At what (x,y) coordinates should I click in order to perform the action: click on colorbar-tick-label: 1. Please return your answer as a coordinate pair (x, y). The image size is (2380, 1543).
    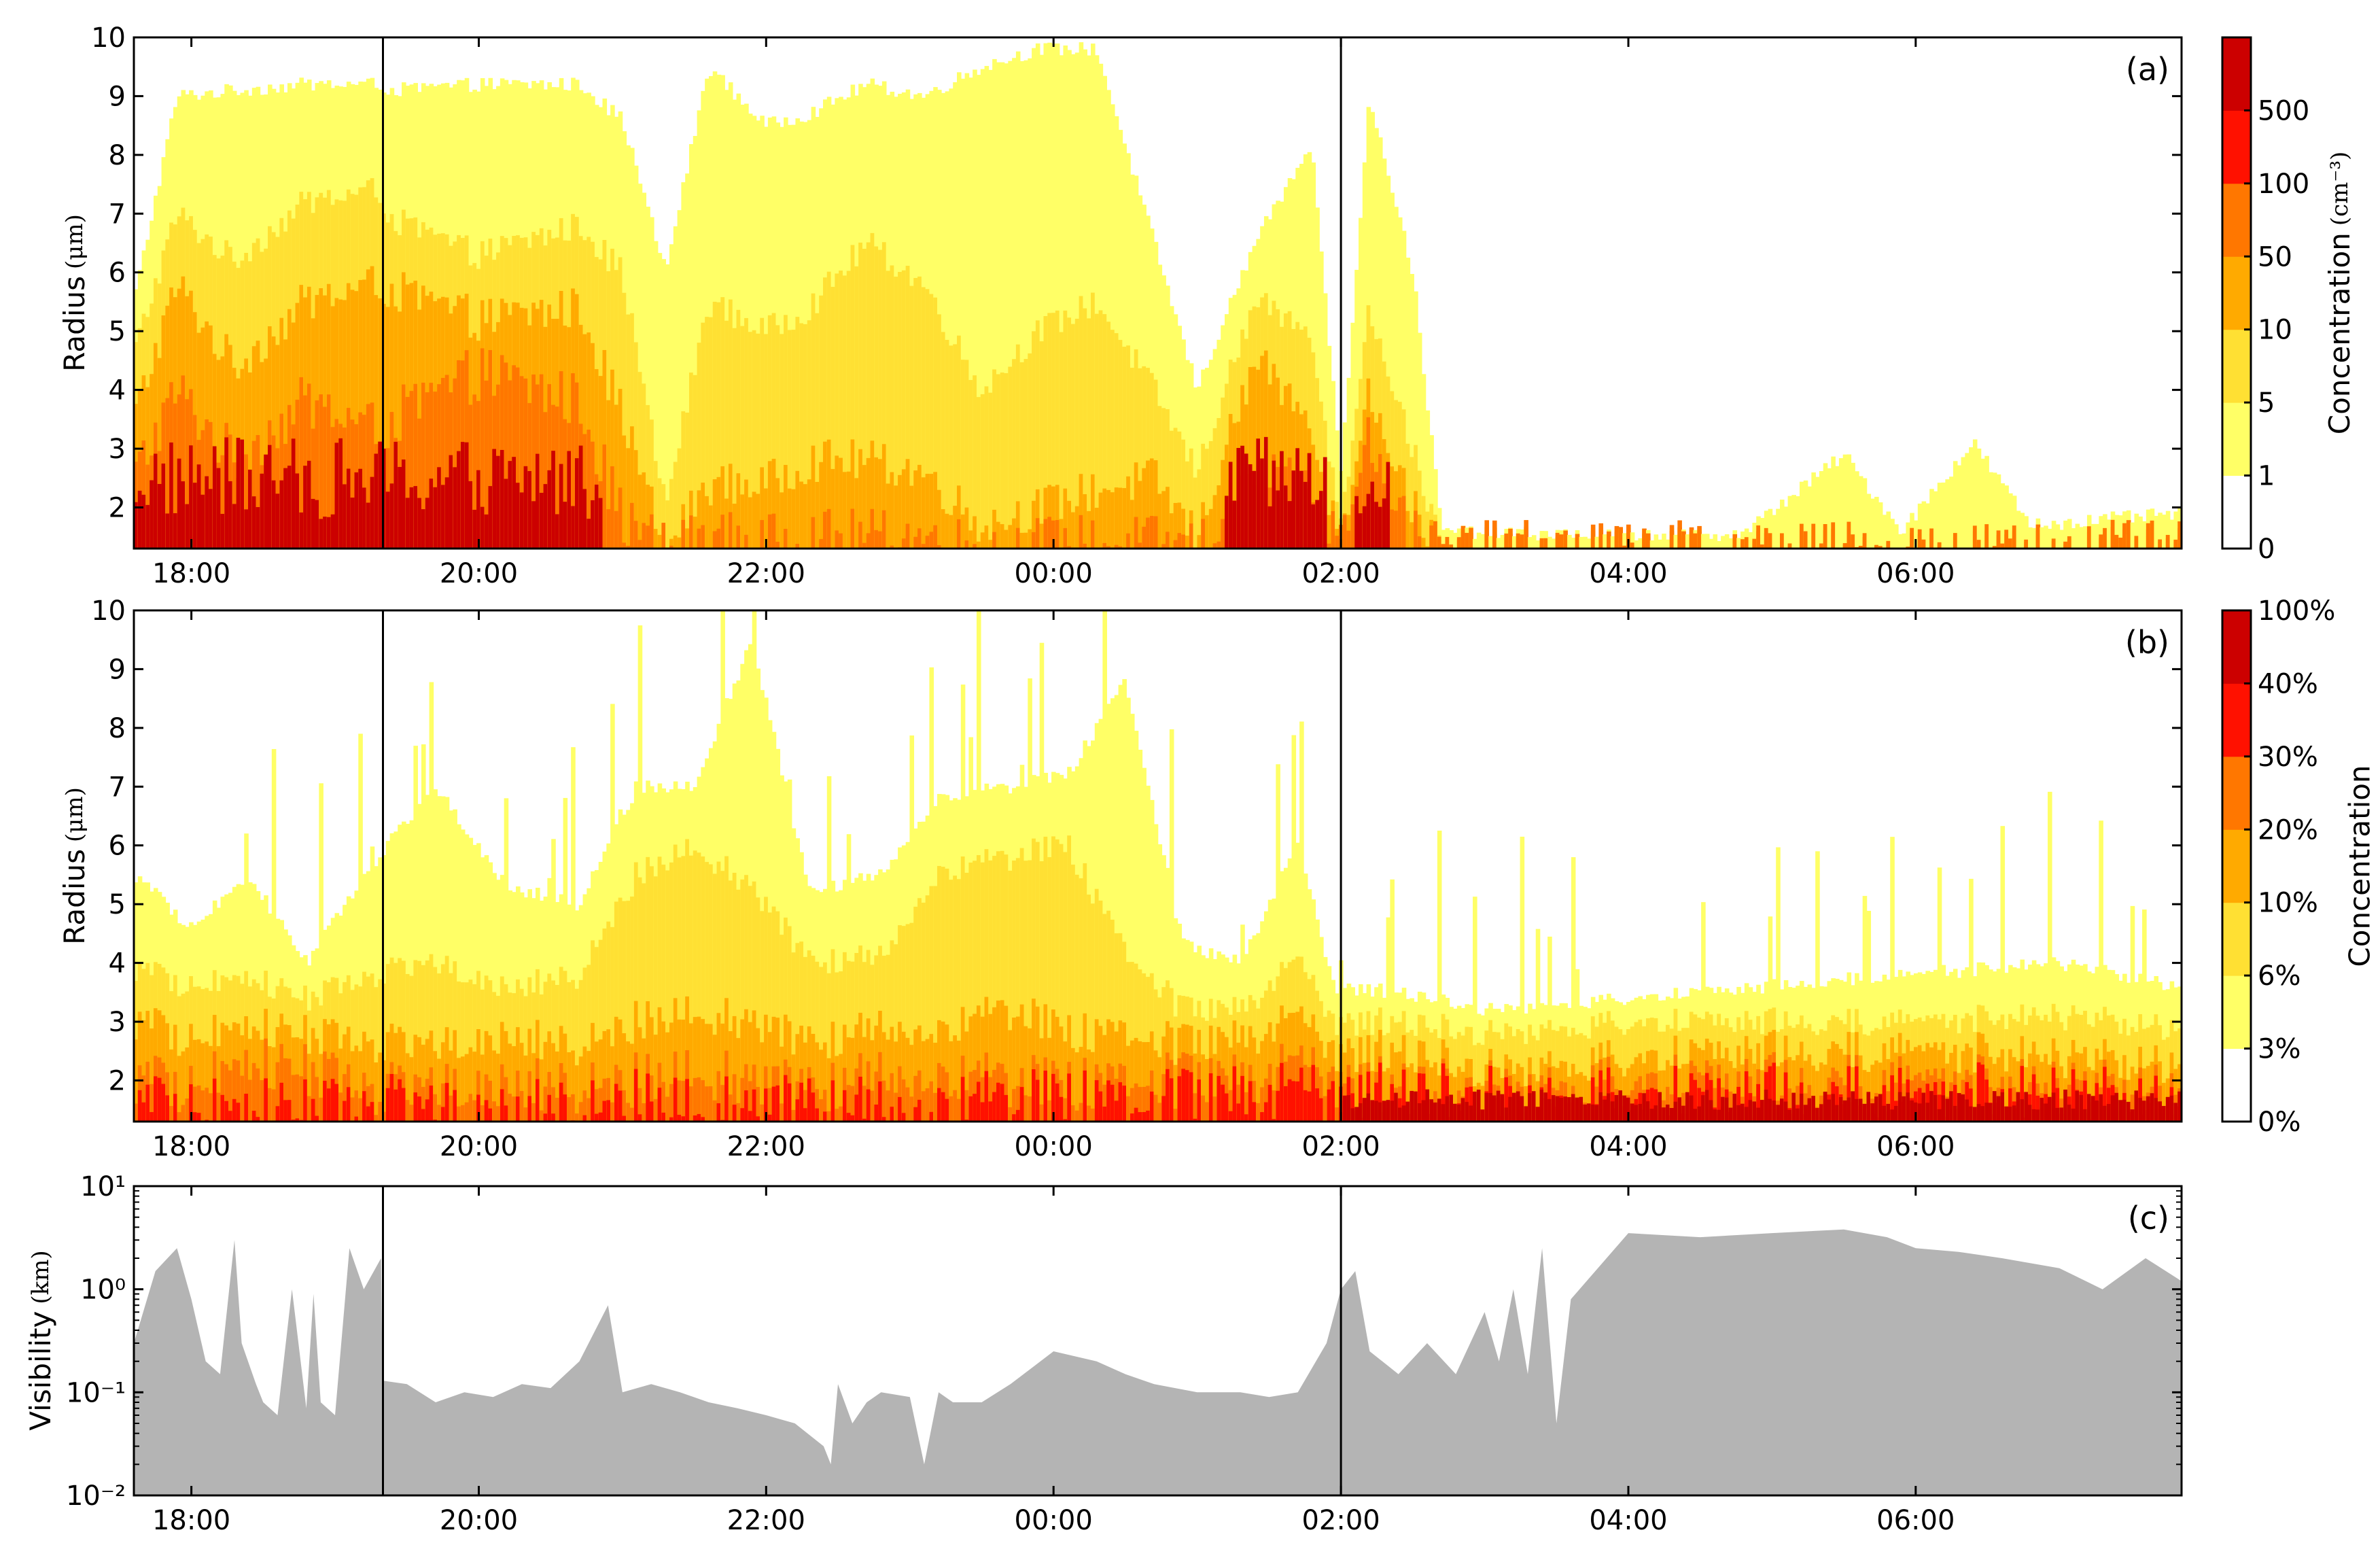
    Looking at the image, I should click on (2266, 476).